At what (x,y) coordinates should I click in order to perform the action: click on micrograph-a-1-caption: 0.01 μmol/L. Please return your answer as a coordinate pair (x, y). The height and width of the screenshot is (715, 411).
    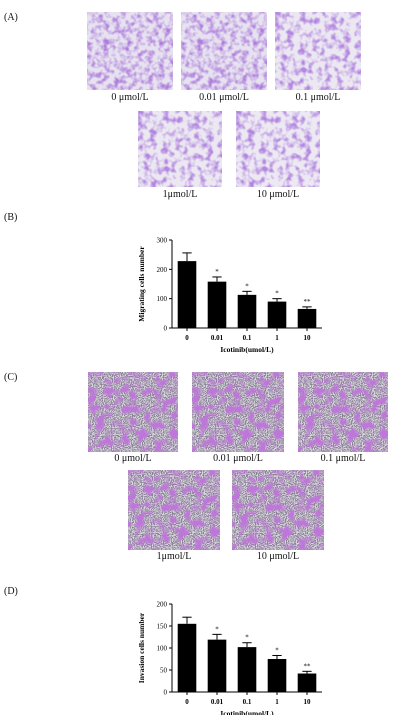
    Looking at the image, I should click on (224, 97).